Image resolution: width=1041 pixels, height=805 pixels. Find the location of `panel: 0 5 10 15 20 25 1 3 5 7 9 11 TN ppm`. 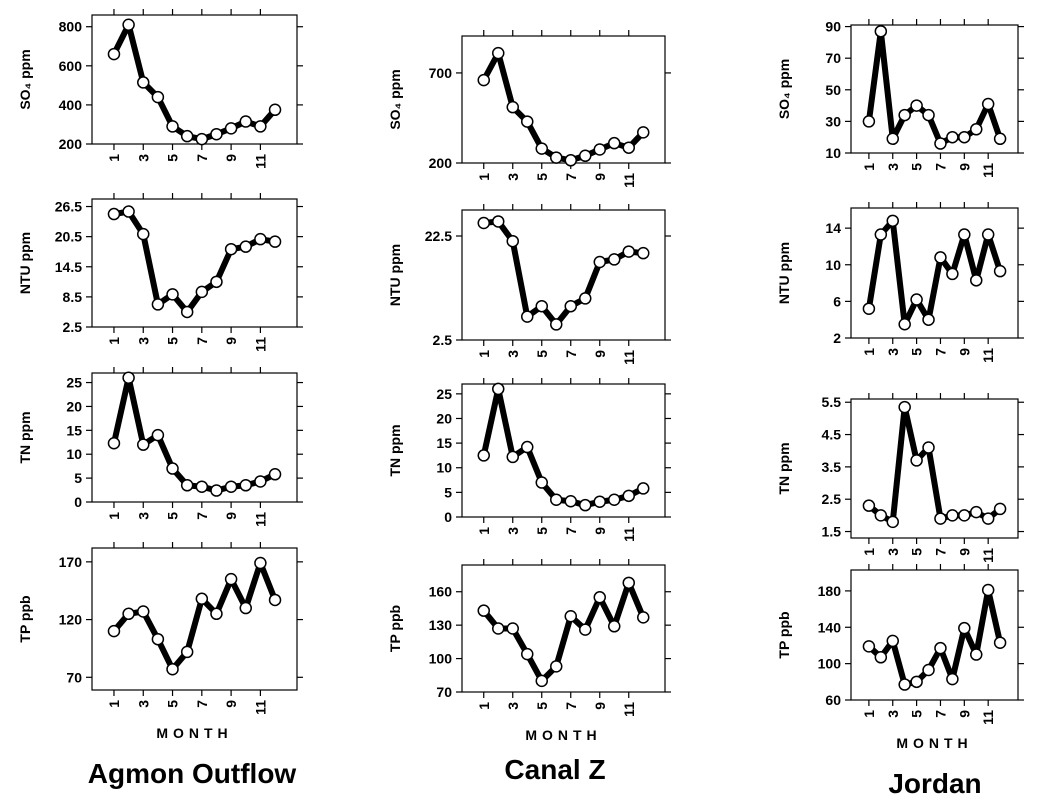

panel: 0 5 10 15 20 25 1 3 5 7 9 11 TN ppm is located at coordinates (529, 460).